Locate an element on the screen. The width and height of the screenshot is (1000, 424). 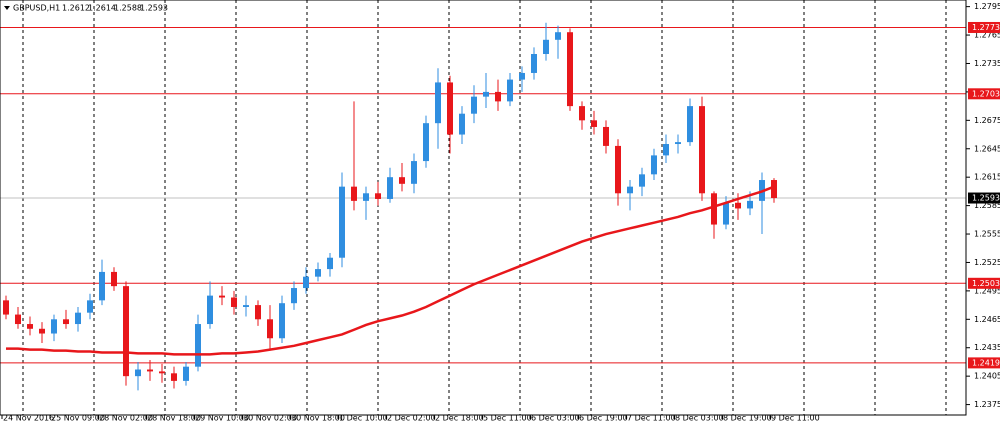
header-symbol: GBPUSD,H1 is located at coordinates (36, 8).